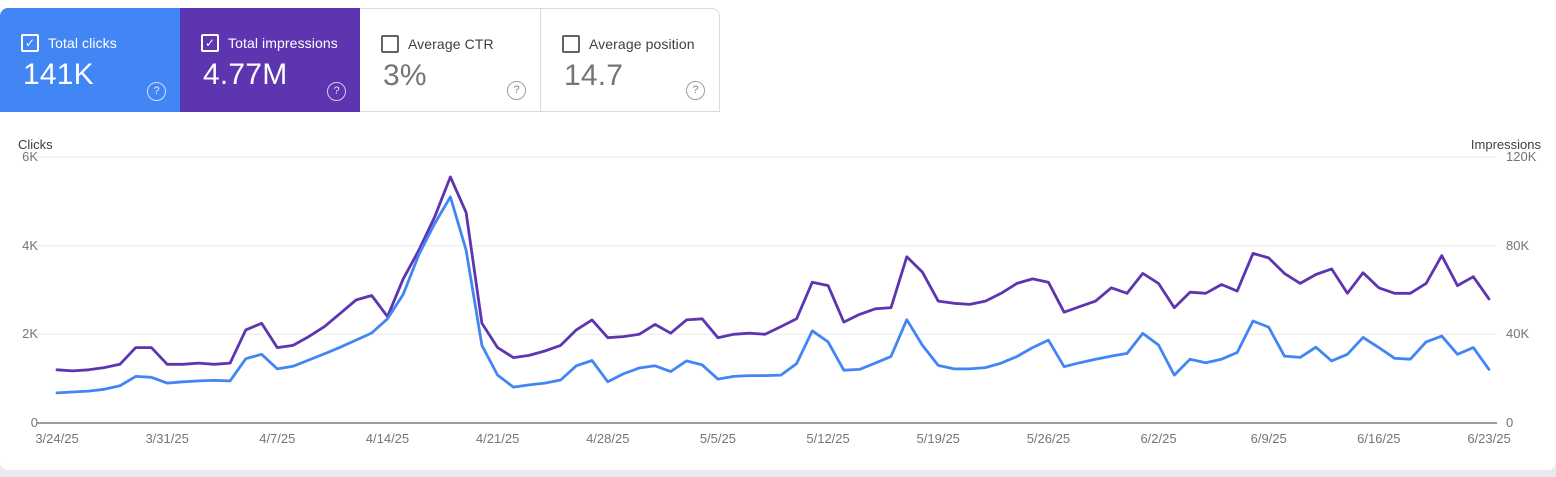  I want to click on right-ytick: 120K, so click(1521, 156).